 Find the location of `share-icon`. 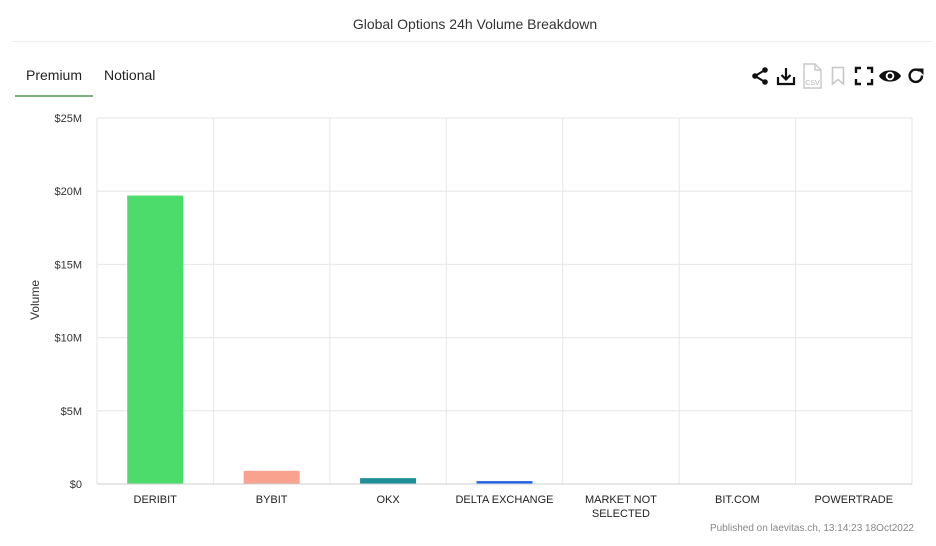

share-icon is located at coordinates (760, 76).